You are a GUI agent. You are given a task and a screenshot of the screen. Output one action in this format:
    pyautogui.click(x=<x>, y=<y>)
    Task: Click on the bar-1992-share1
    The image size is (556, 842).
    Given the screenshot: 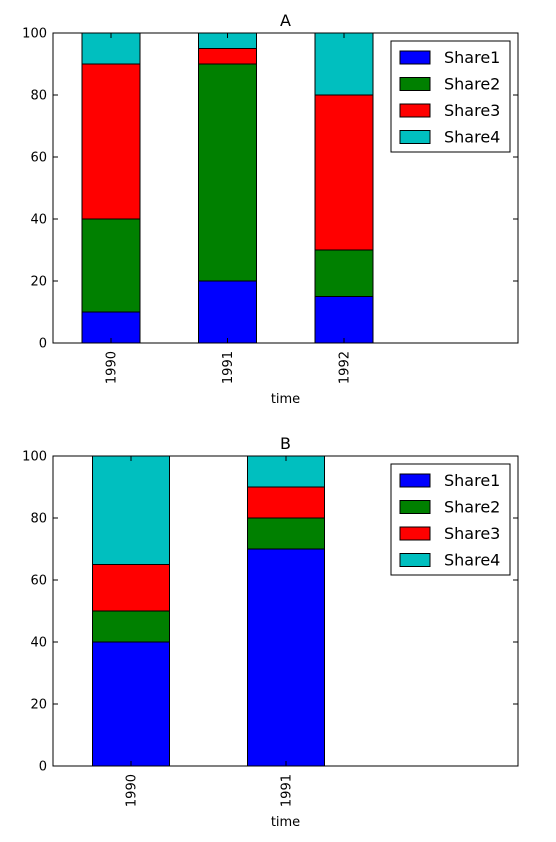 What is the action you would take?
    pyautogui.click(x=344, y=320)
    